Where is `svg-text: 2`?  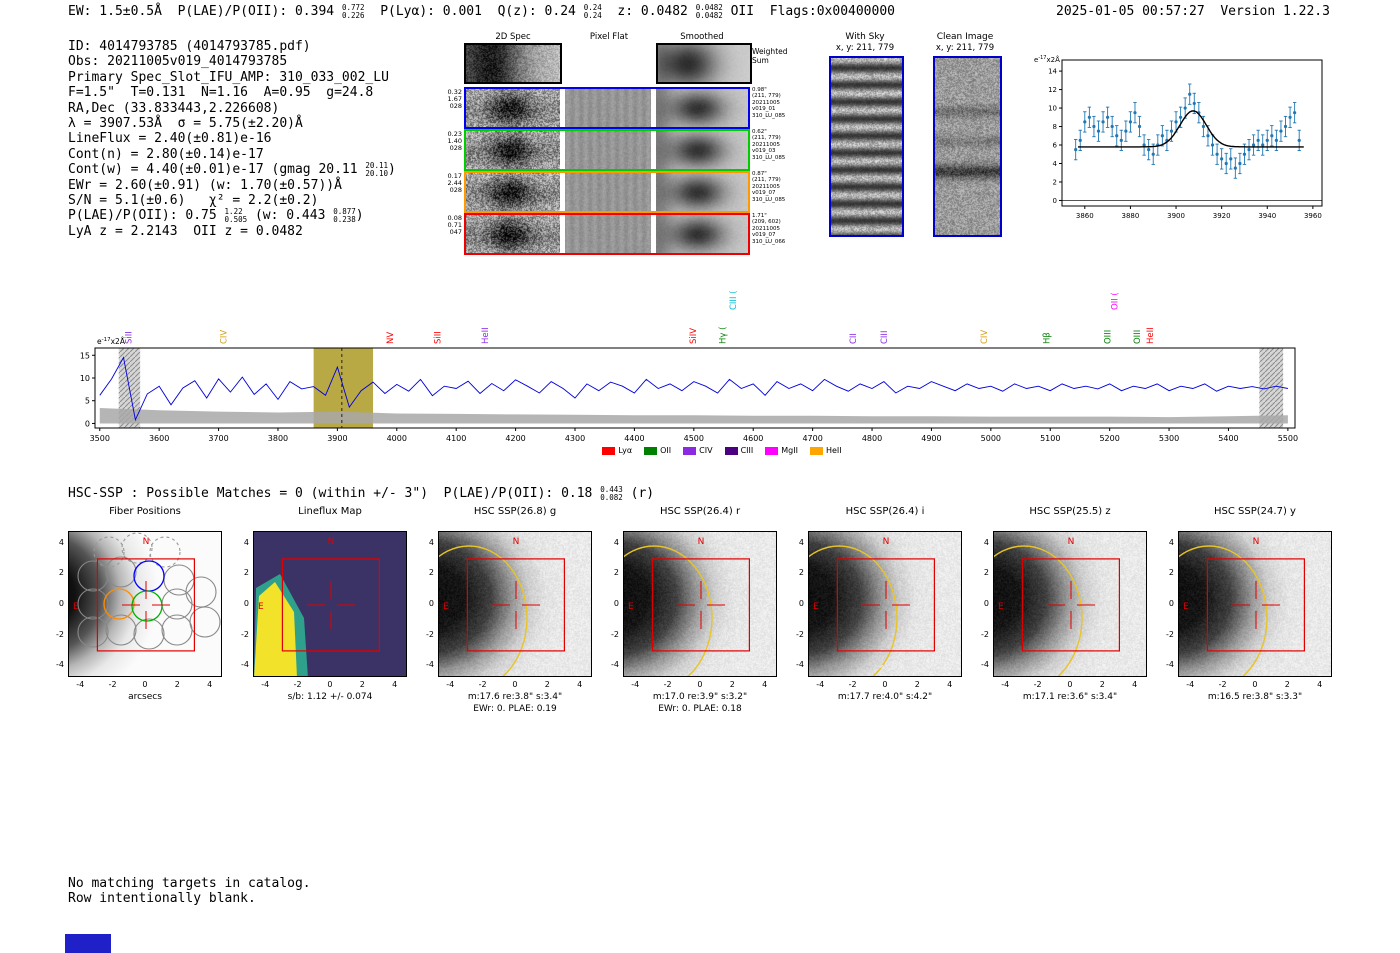 svg-text: 2 is located at coordinates (1055, 182).